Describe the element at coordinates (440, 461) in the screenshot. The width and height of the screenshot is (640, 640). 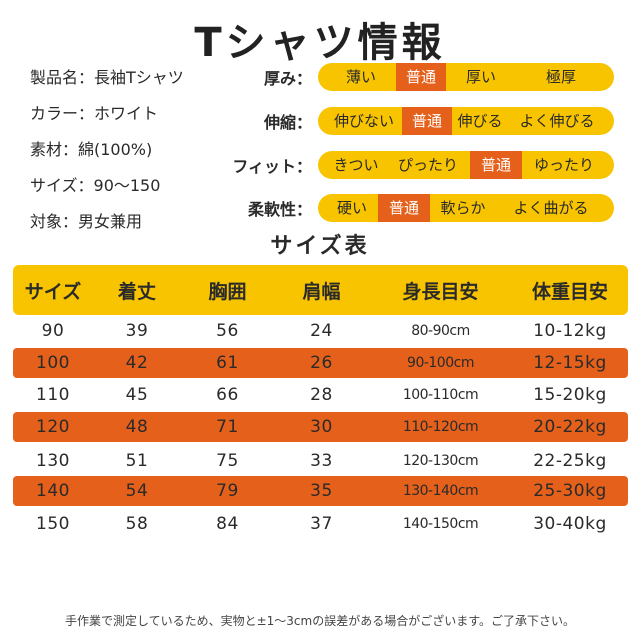
I see `table-cell: 120-130cm` at that location.